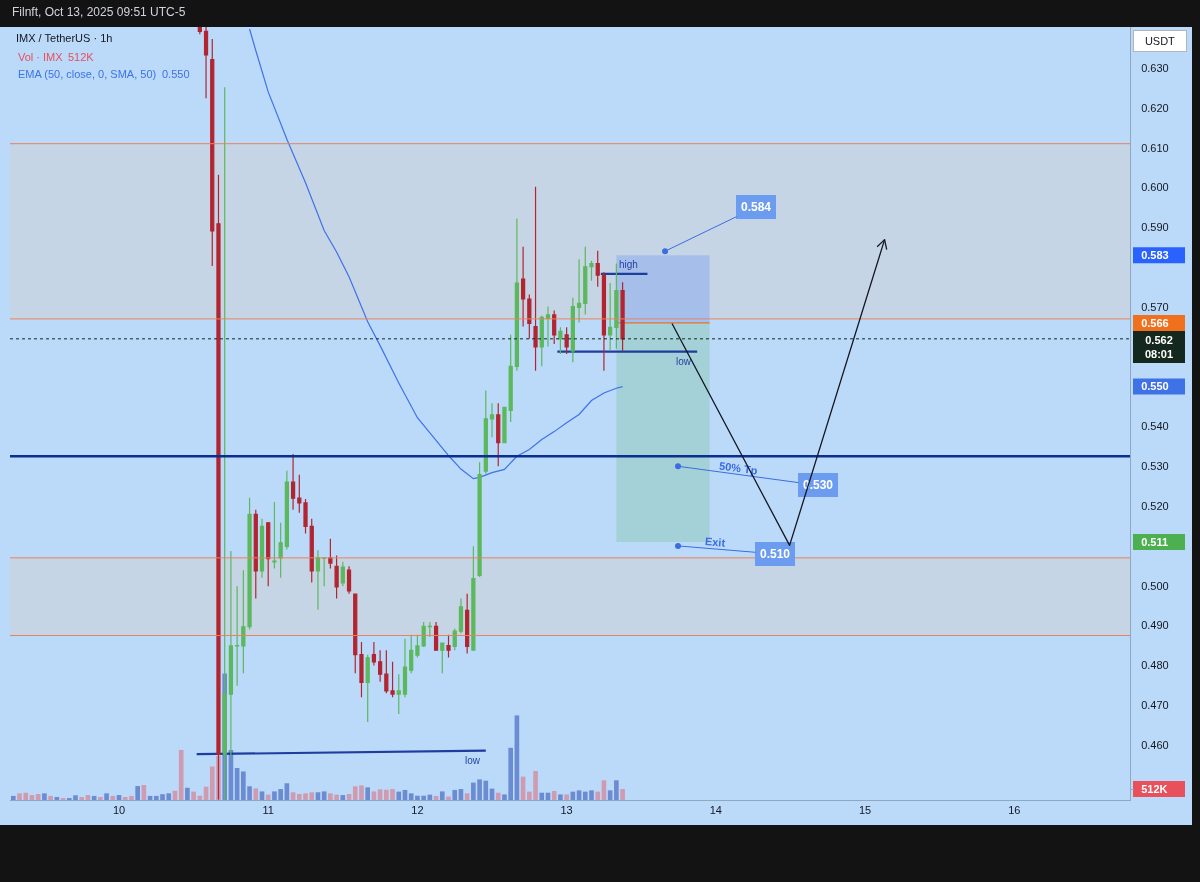 This screenshot has width=1200, height=882. I want to click on series-label: high, so click(628, 264).